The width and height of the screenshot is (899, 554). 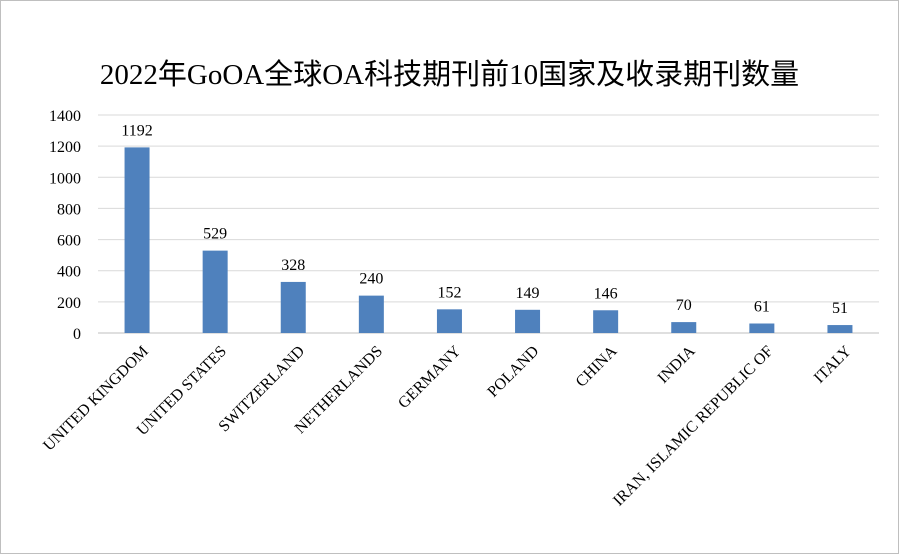 I want to click on chart-title: 2022年GoOA全球OA科技期刊前10国家及收录期刊数量, so click(x=449, y=75).